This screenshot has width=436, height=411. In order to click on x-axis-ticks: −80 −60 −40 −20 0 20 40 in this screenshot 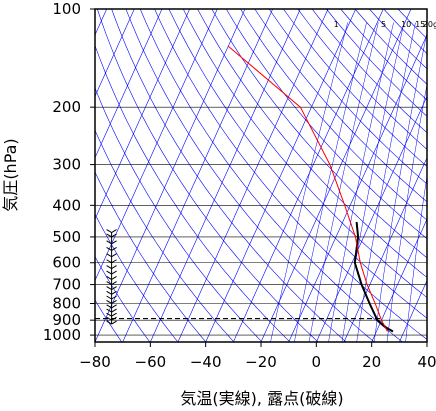, I will do `click(257, 356)`.